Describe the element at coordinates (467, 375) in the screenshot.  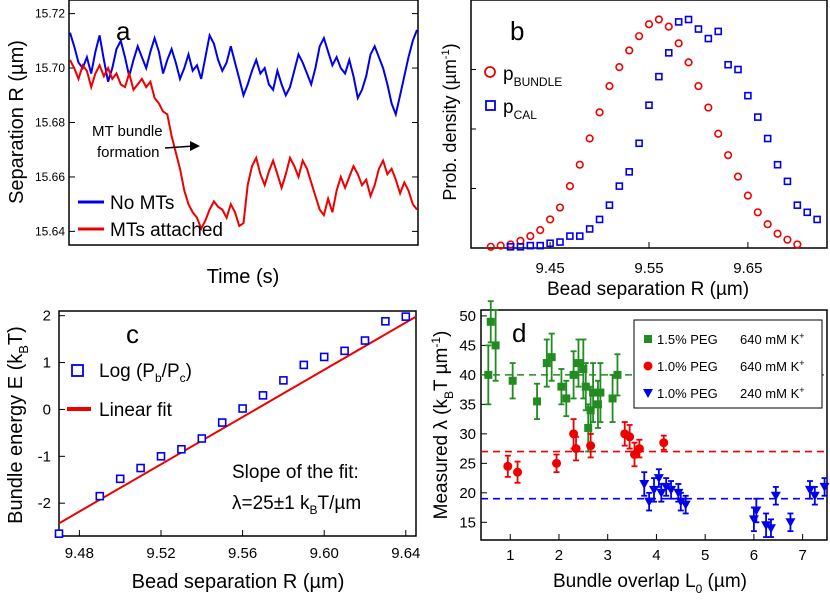
I see `panel-d-ytick-label: 40` at that location.